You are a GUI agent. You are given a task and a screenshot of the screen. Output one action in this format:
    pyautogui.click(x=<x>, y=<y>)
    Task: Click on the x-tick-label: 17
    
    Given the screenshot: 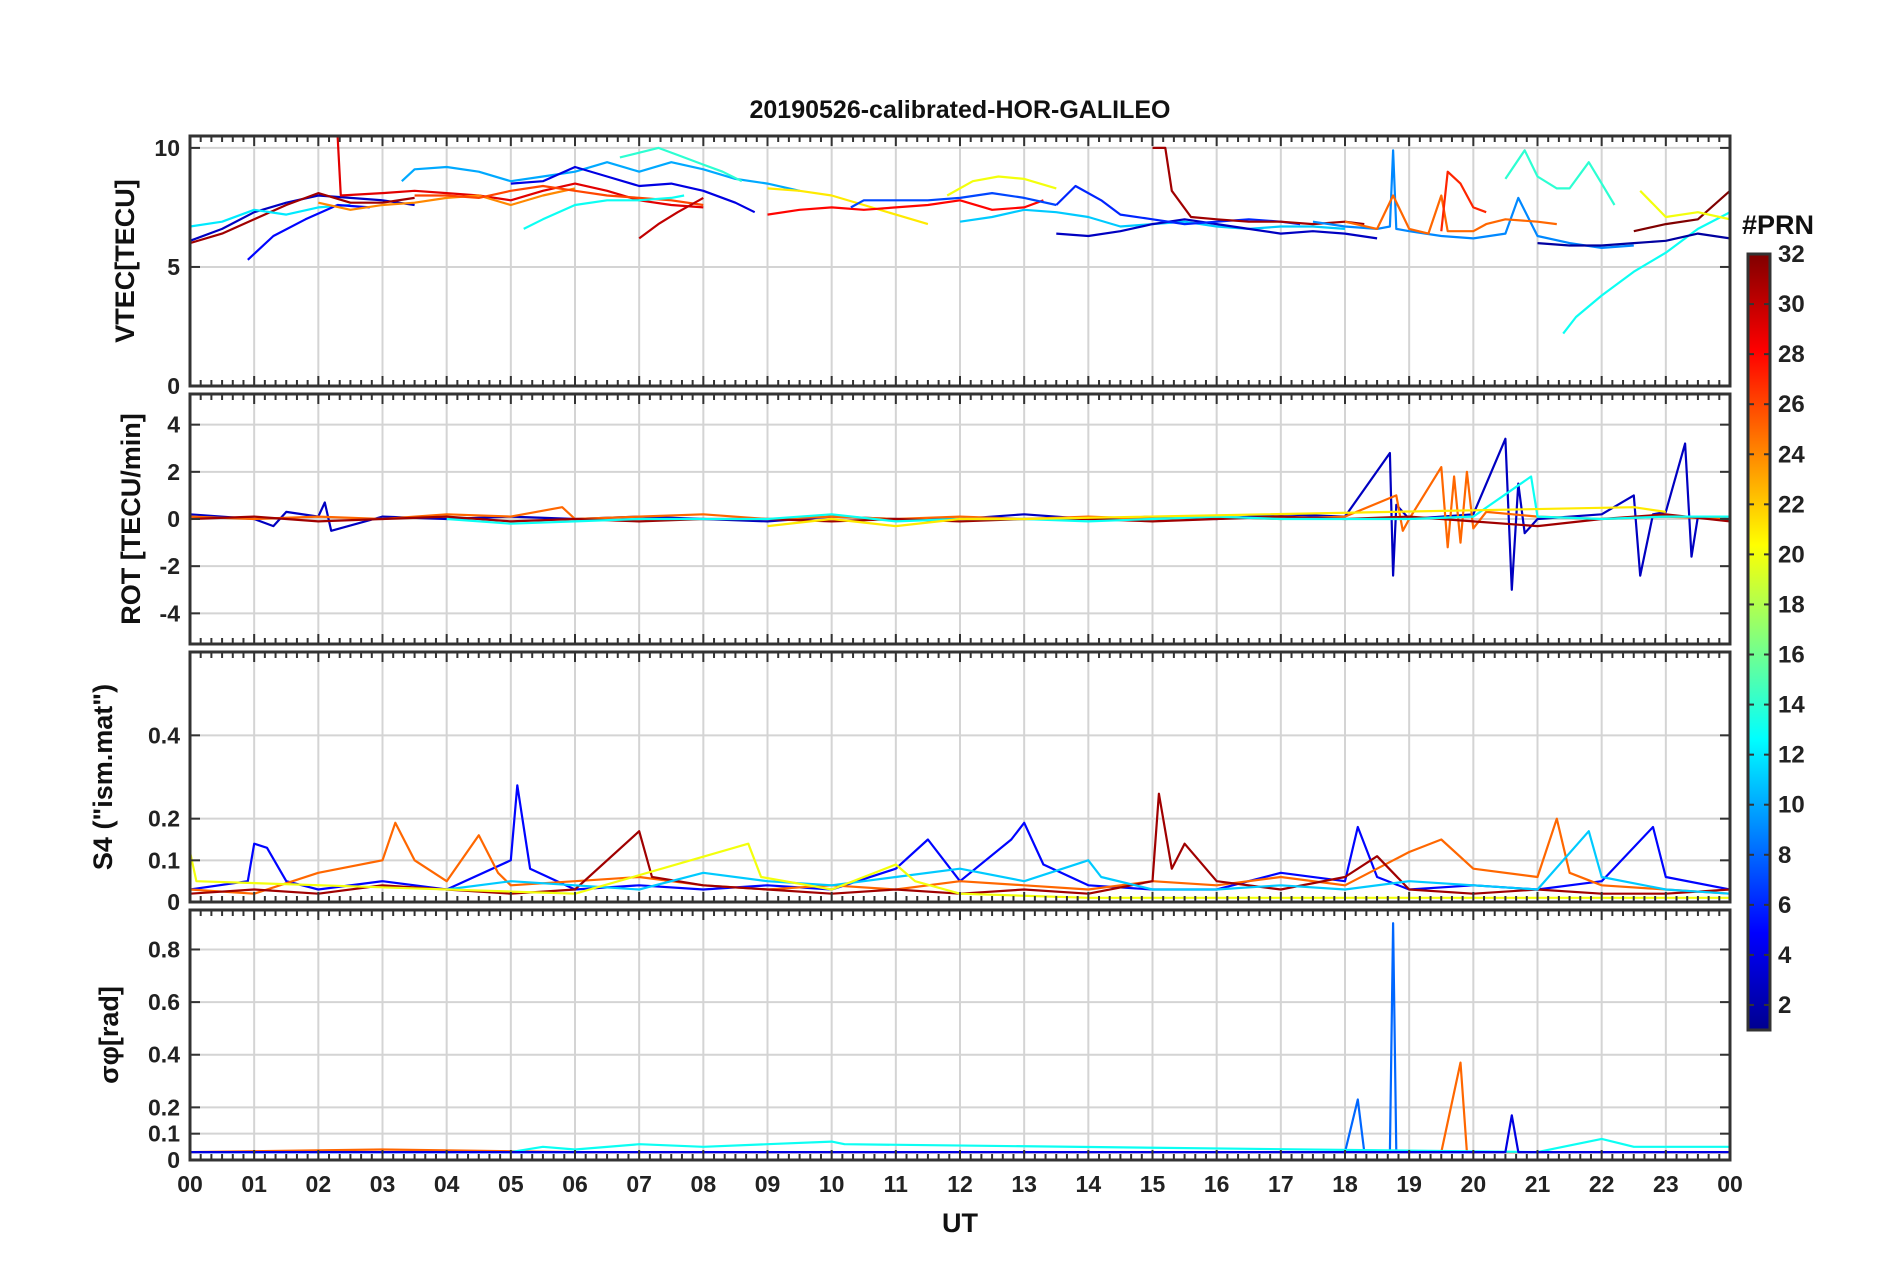 What is the action you would take?
    pyautogui.click(x=1281, y=1184)
    